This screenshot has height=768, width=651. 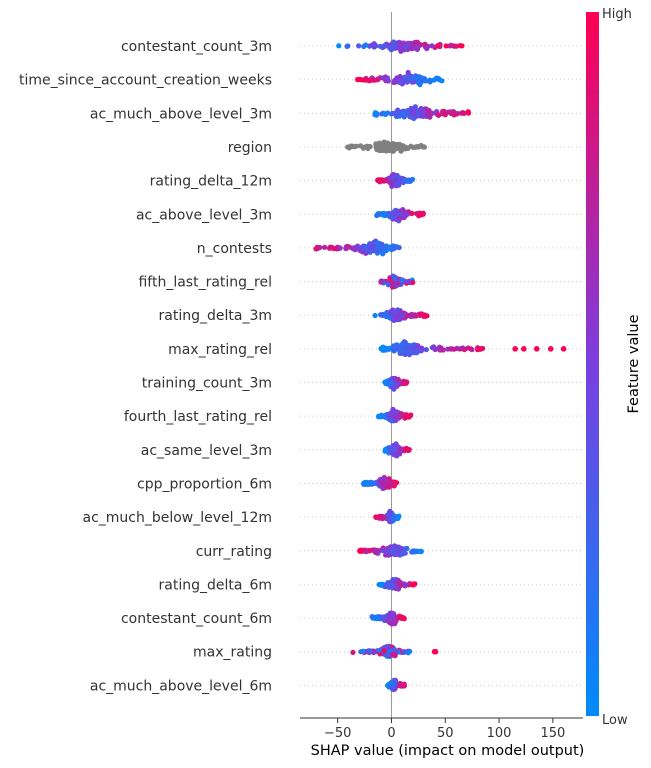 I want to click on feature-label-time-since-account-creation-weeks: time_since_account_creation_weeks, so click(x=145, y=81).